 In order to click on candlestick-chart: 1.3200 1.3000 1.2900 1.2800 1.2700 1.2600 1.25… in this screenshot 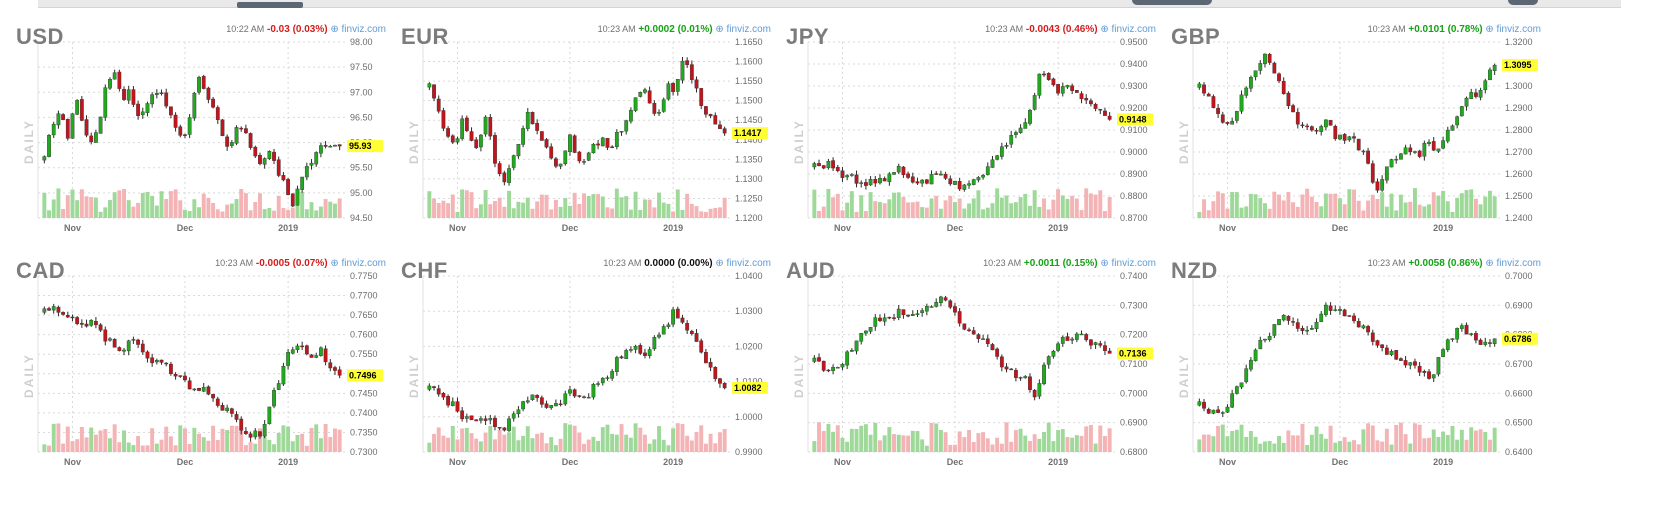, I will do `click(1355, 129)`.